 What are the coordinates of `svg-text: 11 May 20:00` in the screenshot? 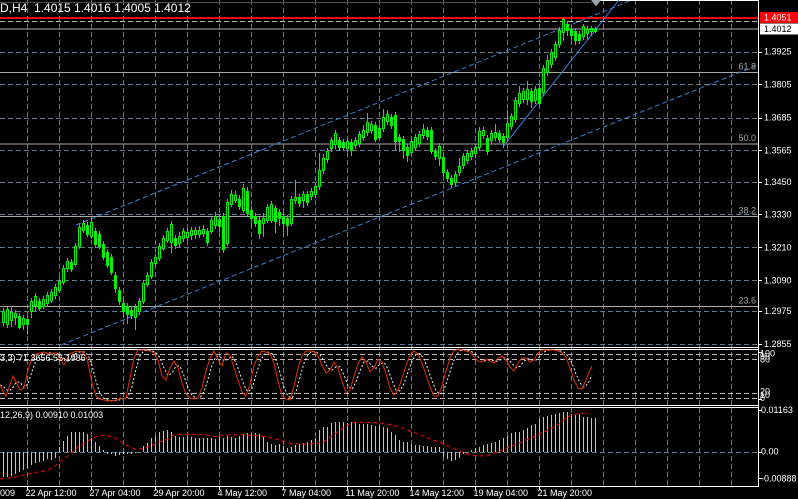 It's located at (373, 493).